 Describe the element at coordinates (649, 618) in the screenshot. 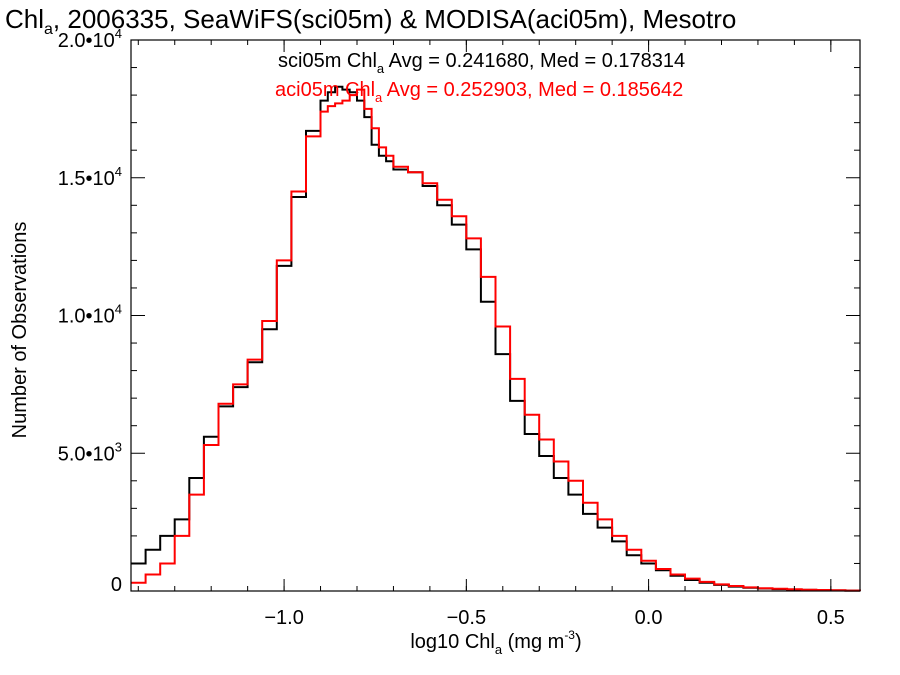

I see `x-tick-label: 0.0` at that location.